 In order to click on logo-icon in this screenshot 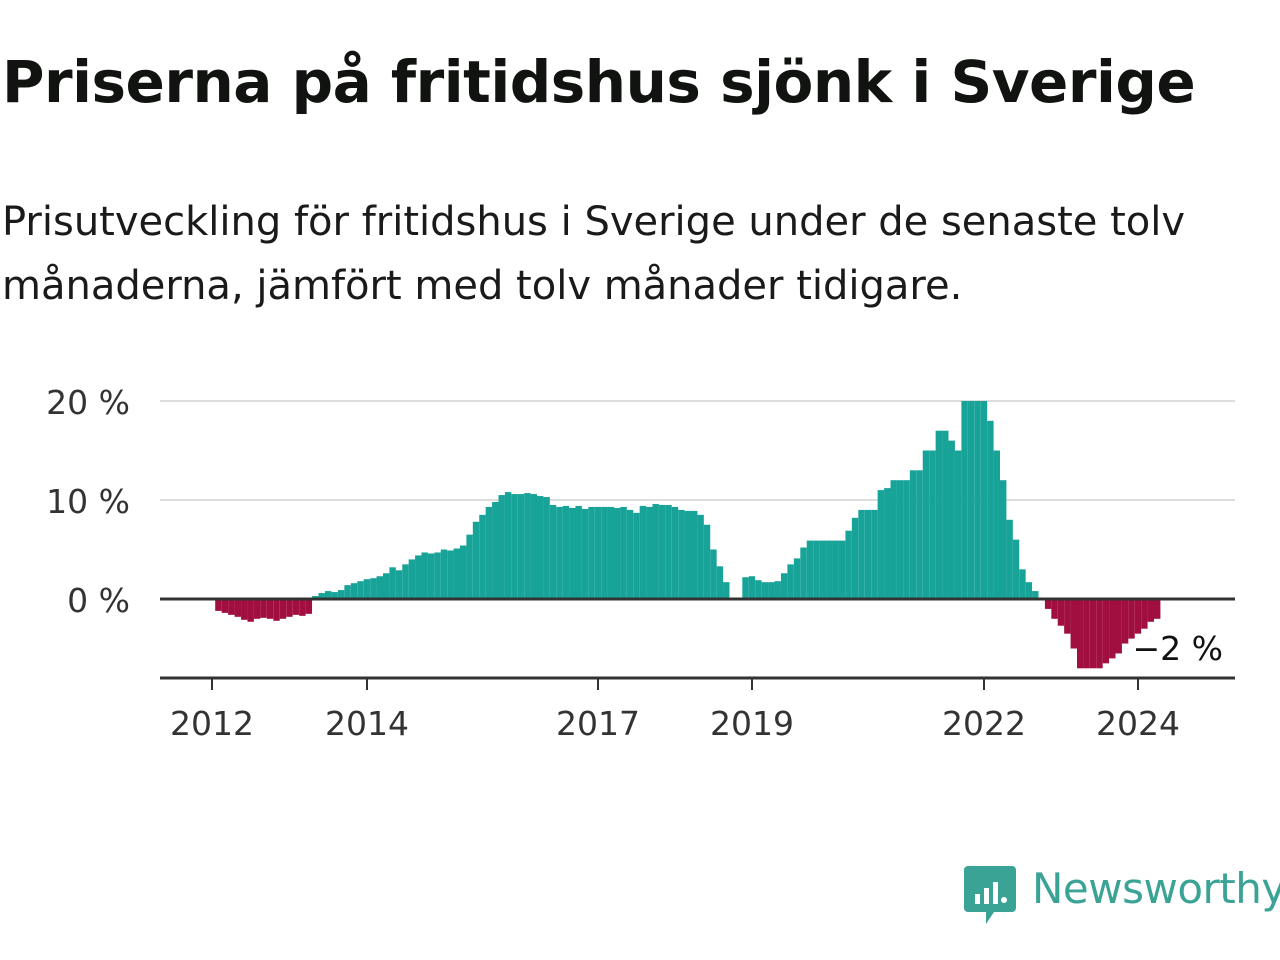, I will do `click(990, 895)`.